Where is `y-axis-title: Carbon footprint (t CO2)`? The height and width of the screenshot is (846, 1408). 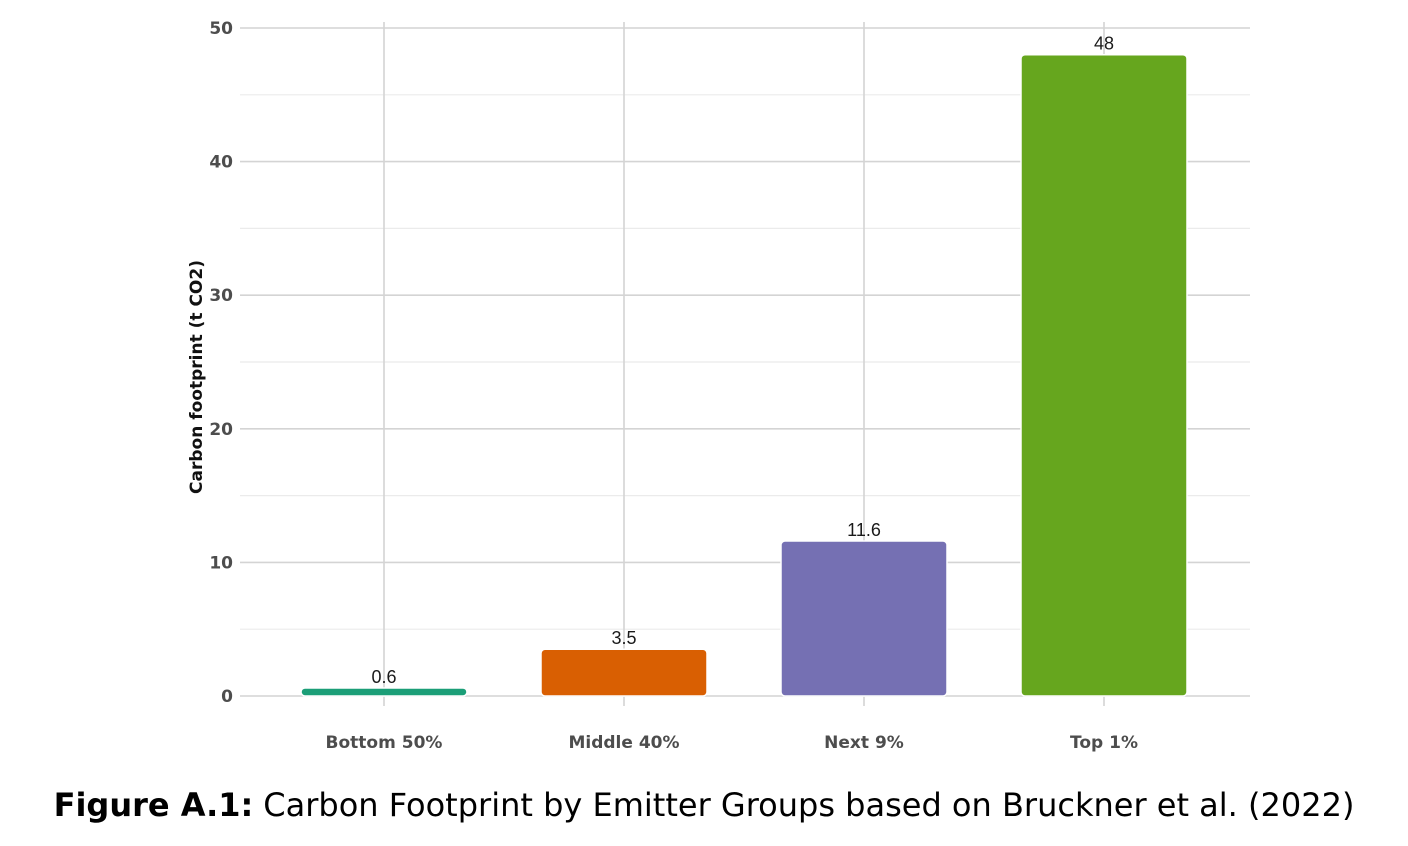 y-axis-title: Carbon footprint (t CO2) is located at coordinates (197, 377).